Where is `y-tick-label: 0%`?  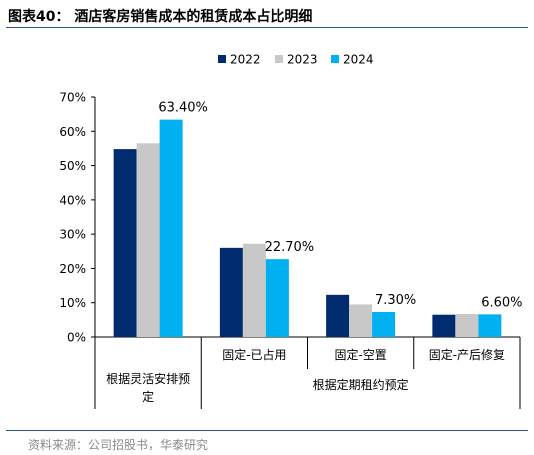 y-tick-label: 0% is located at coordinates (76, 338).